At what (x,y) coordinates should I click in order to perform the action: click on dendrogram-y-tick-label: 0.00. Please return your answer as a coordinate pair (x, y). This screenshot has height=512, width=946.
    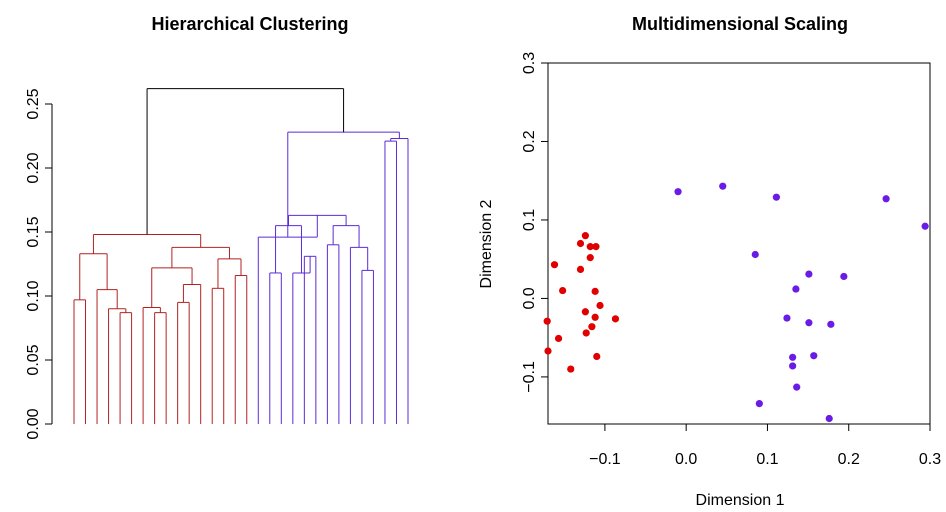
    Looking at the image, I should click on (33, 423).